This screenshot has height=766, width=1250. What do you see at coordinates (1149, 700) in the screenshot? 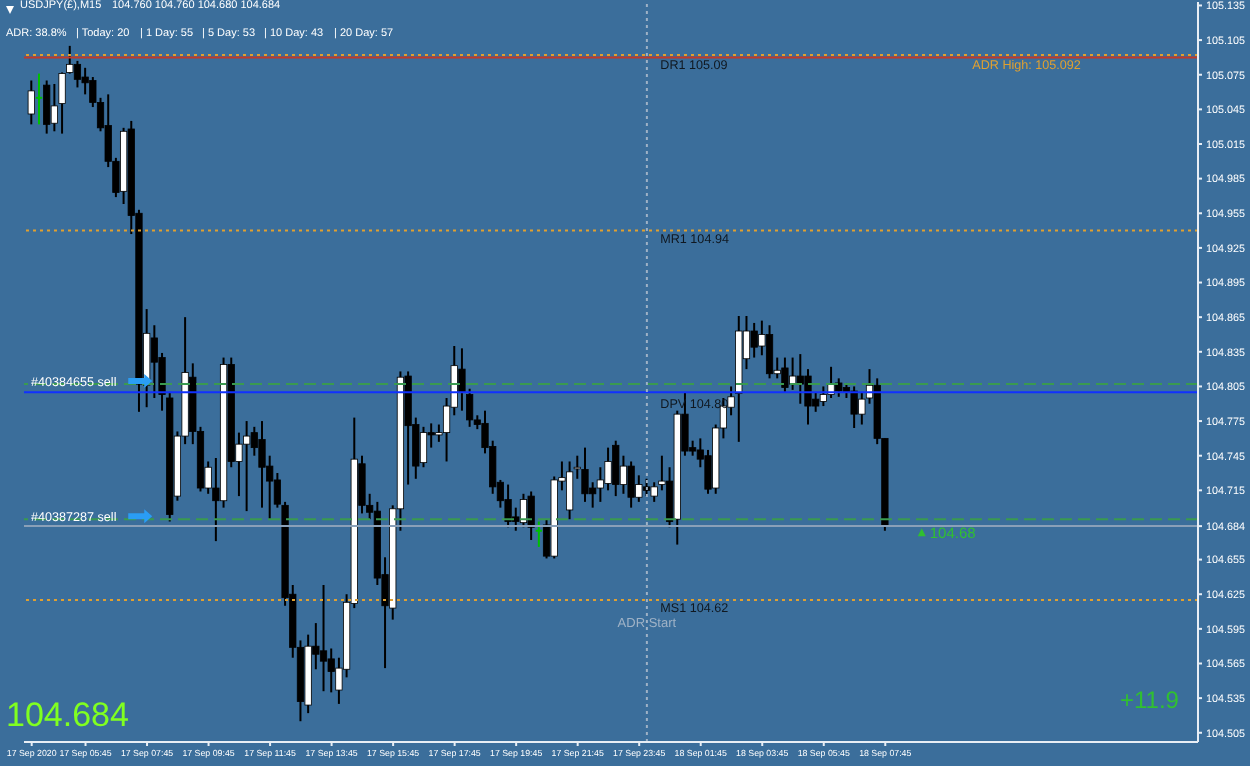
I see `annotation: +11.9` at bounding box center [1149, 700].